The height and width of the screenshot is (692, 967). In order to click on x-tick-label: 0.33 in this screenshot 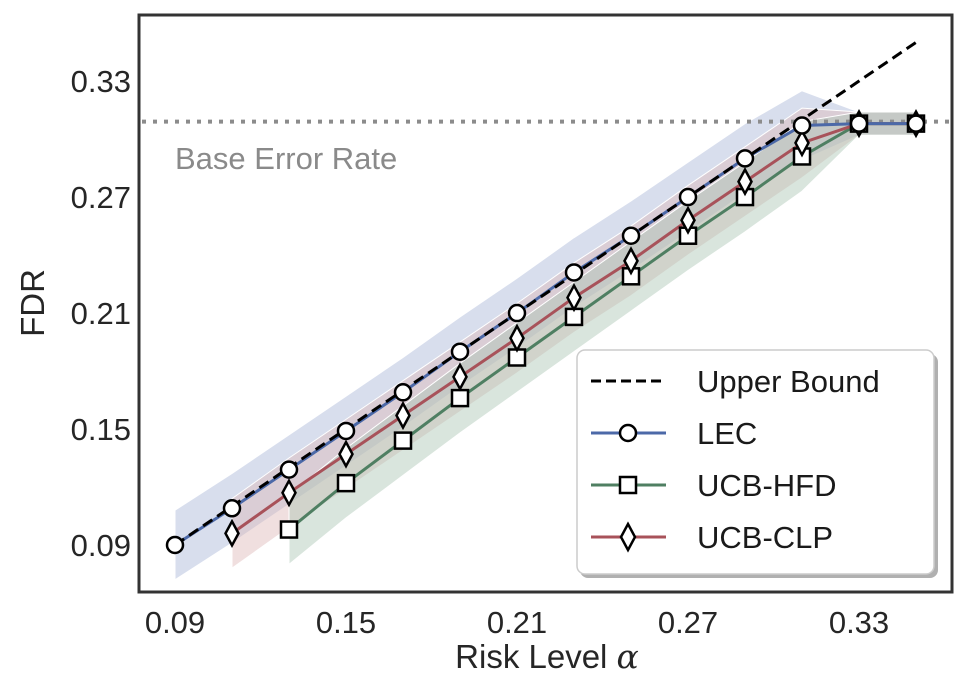, I will do `click(859, 622)`.